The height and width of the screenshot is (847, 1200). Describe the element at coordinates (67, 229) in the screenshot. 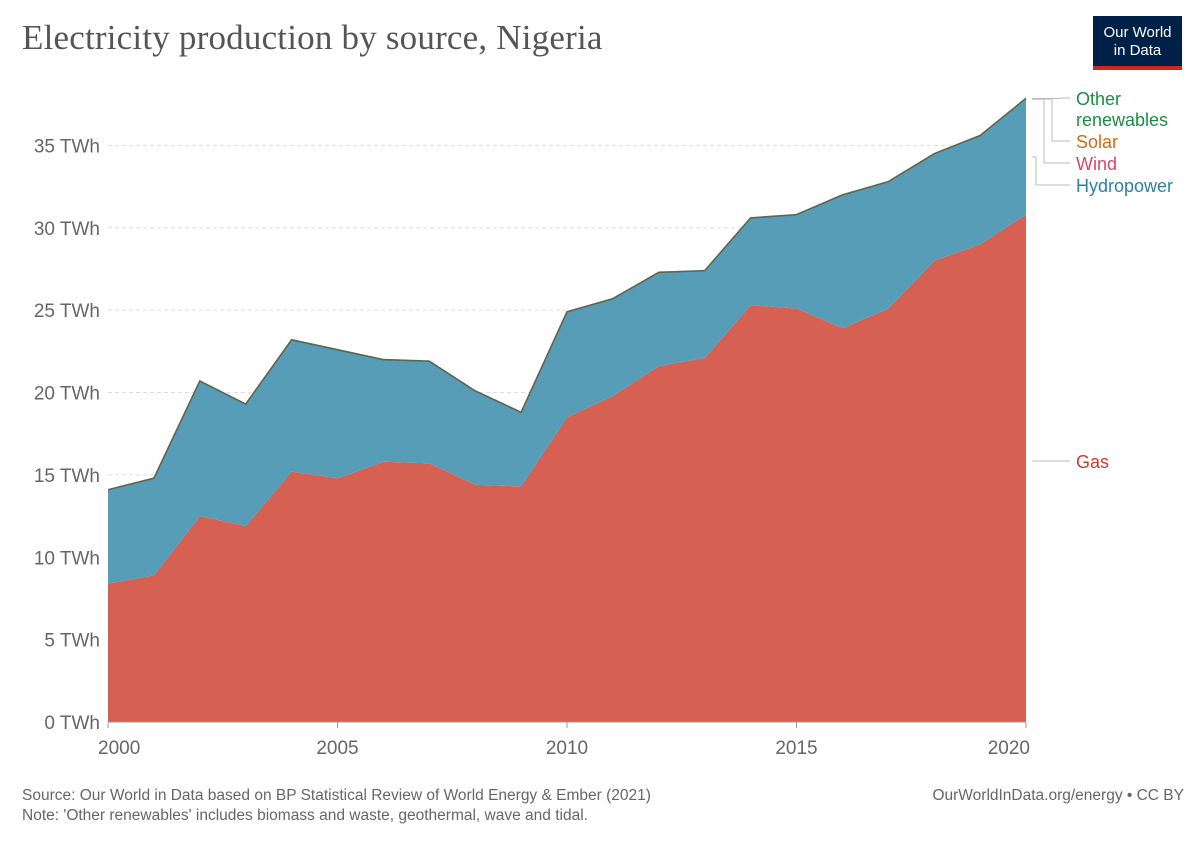

I see `y-tick-label: 30 TWh` at that location.